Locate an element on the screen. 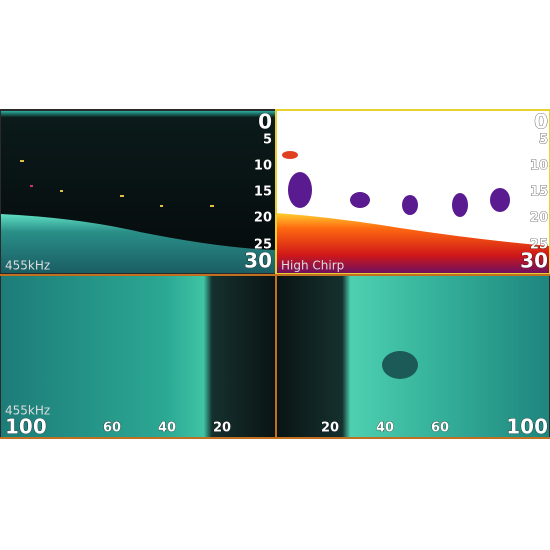 Image resolution: width=550 pixels, height=550 pixels. structure is located at coordinates (400, 365).